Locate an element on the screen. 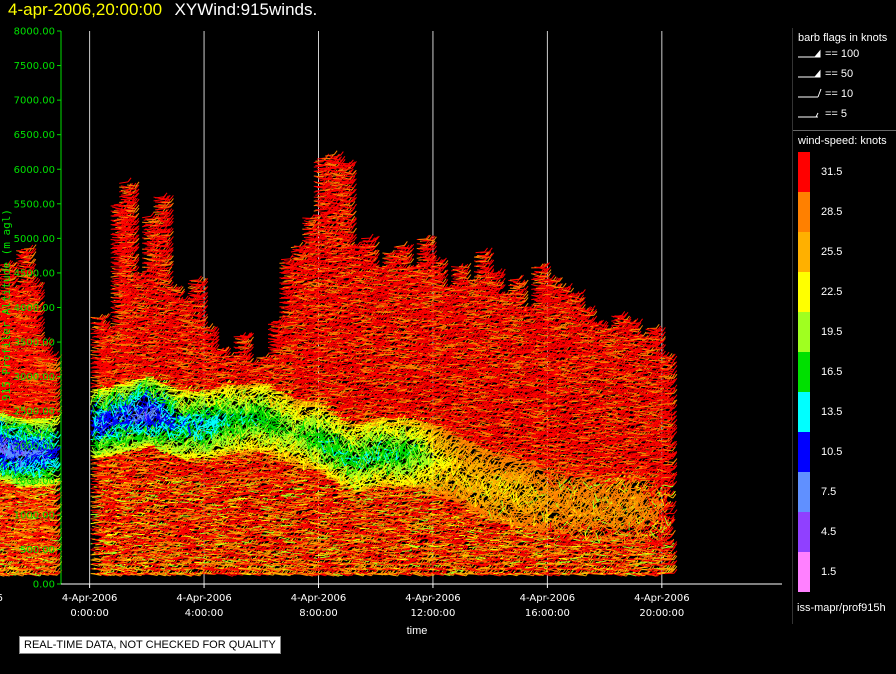  chart-title: 4-apr-2006,20:00:00 XYWind:915winds. is located at coordinates (162, 12).